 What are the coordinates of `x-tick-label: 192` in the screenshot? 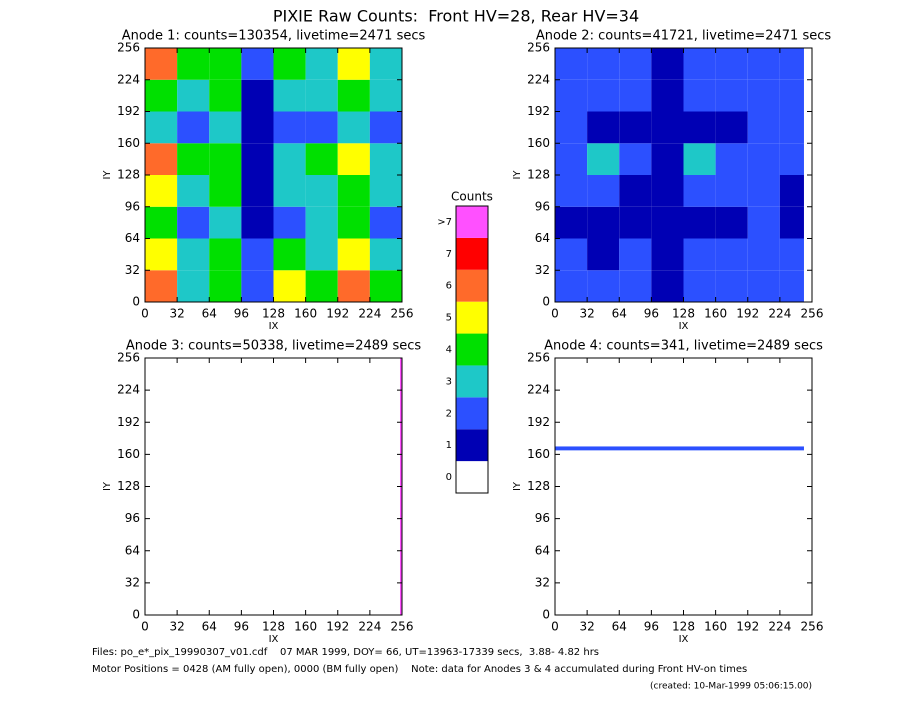 It's located at (747, 314).